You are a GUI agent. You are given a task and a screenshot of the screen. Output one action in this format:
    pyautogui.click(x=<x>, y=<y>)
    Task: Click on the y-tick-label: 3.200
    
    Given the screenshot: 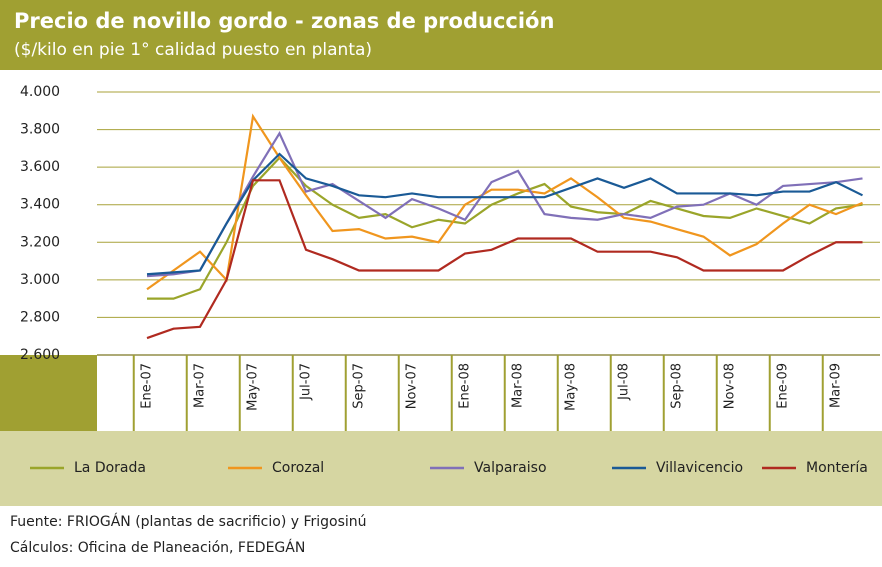 What is the action you would take?
    pyautogui.click(x=40, y=242)
    